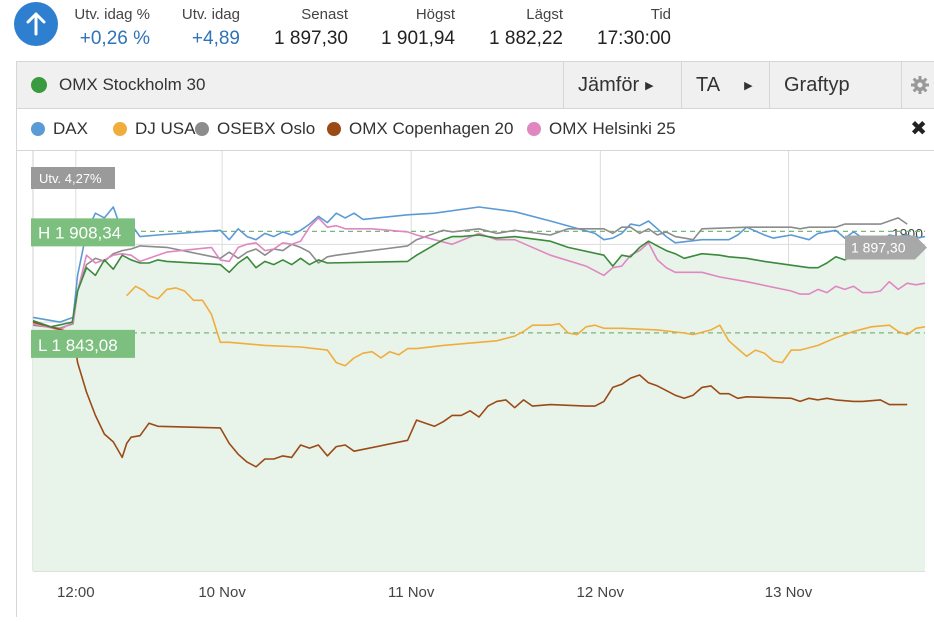 This screenshot has height=622, width=934. I want to click on legend-item: DJ USA, so click(154, 129).